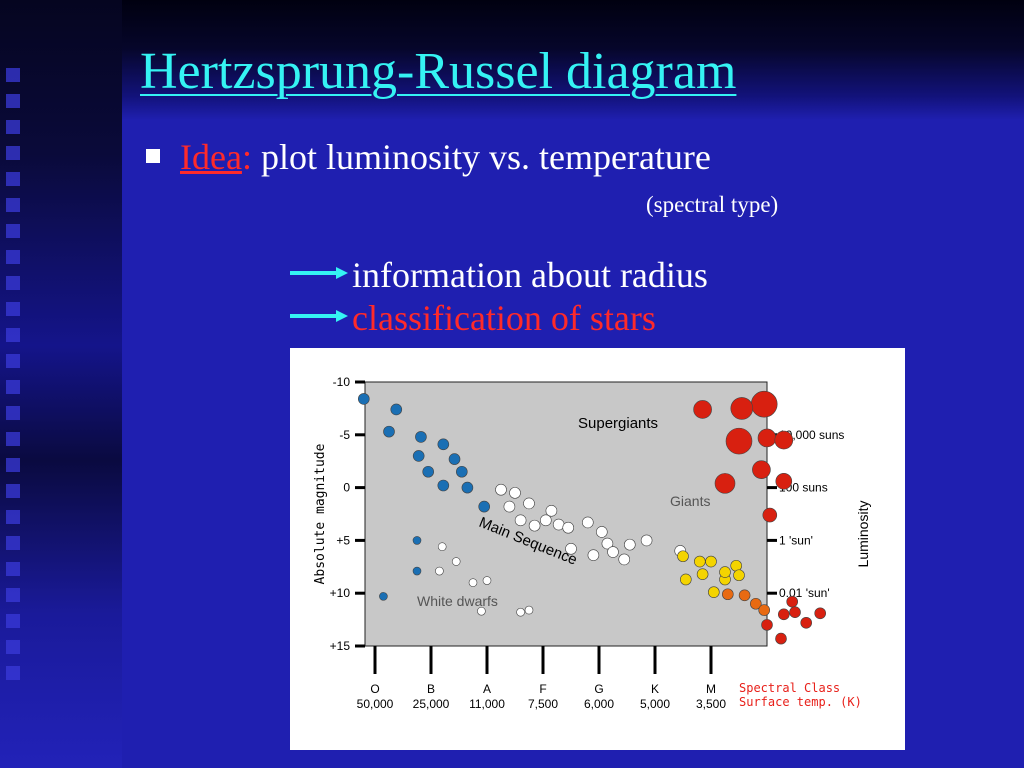  I want to click on bullet-square-icon, so click(153, 156).